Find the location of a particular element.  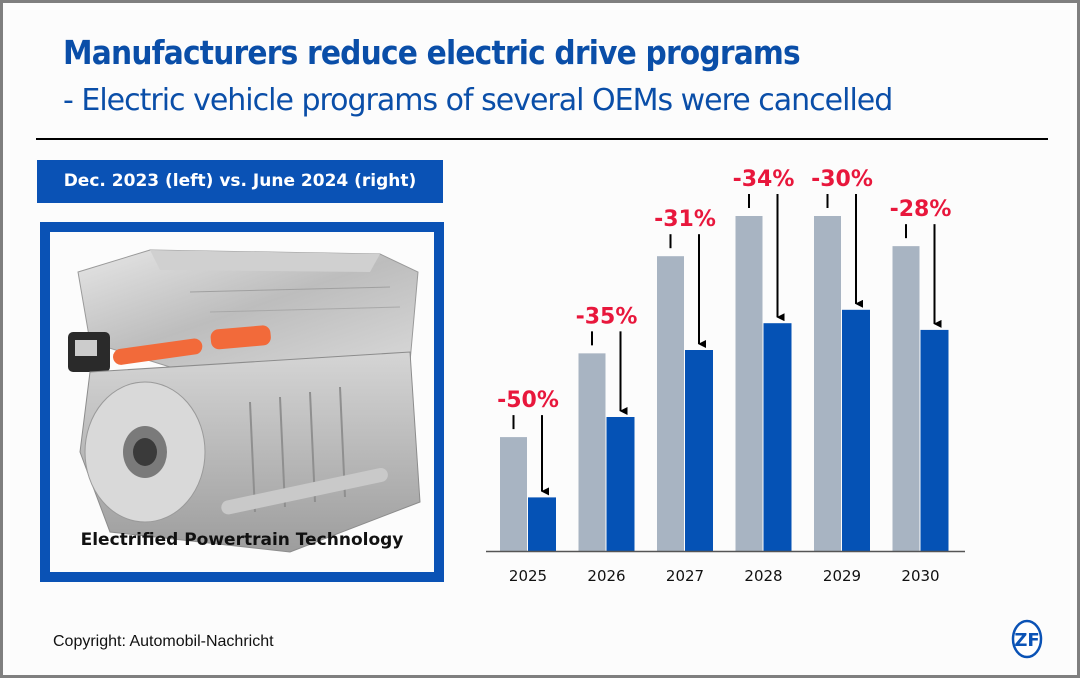

x-tick-label-2025: 2025 is located at coordinates (528, 576).